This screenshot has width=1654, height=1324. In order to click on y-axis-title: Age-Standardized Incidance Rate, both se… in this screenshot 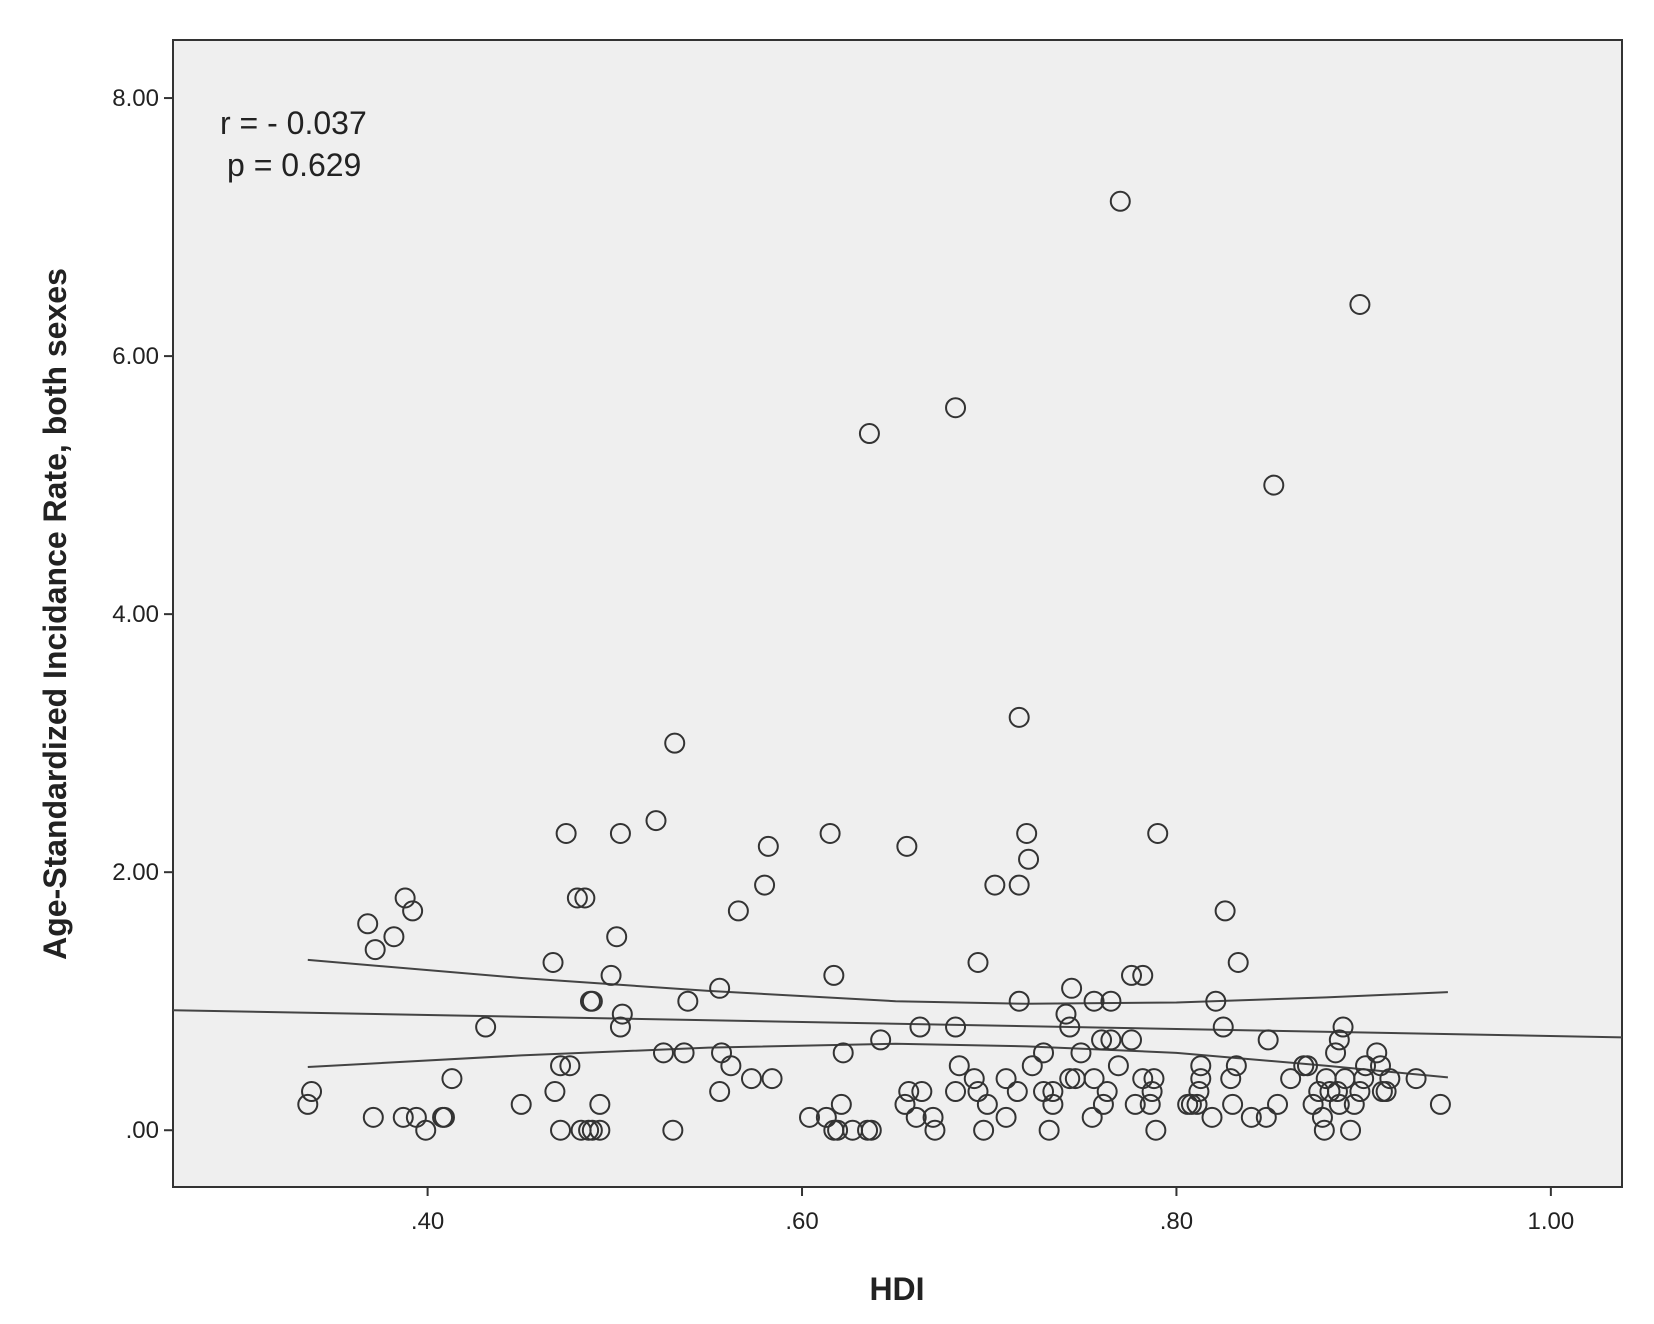, I will do `click(55, 614)`.